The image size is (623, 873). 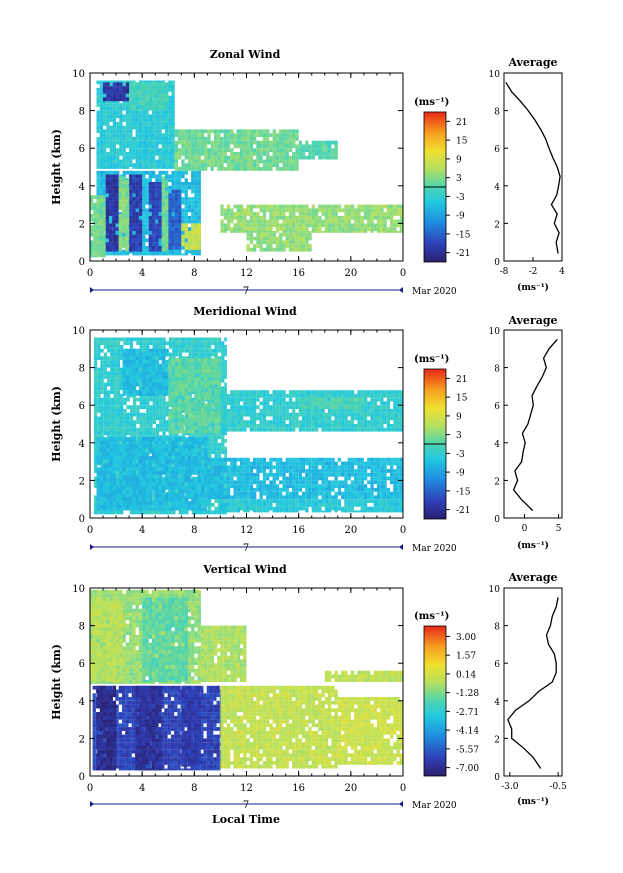 What do you see at coordinates (273, 291) in the screenshot?
I see `day-ruler: 7 Mar 2020` at bounding box center [273, 291].